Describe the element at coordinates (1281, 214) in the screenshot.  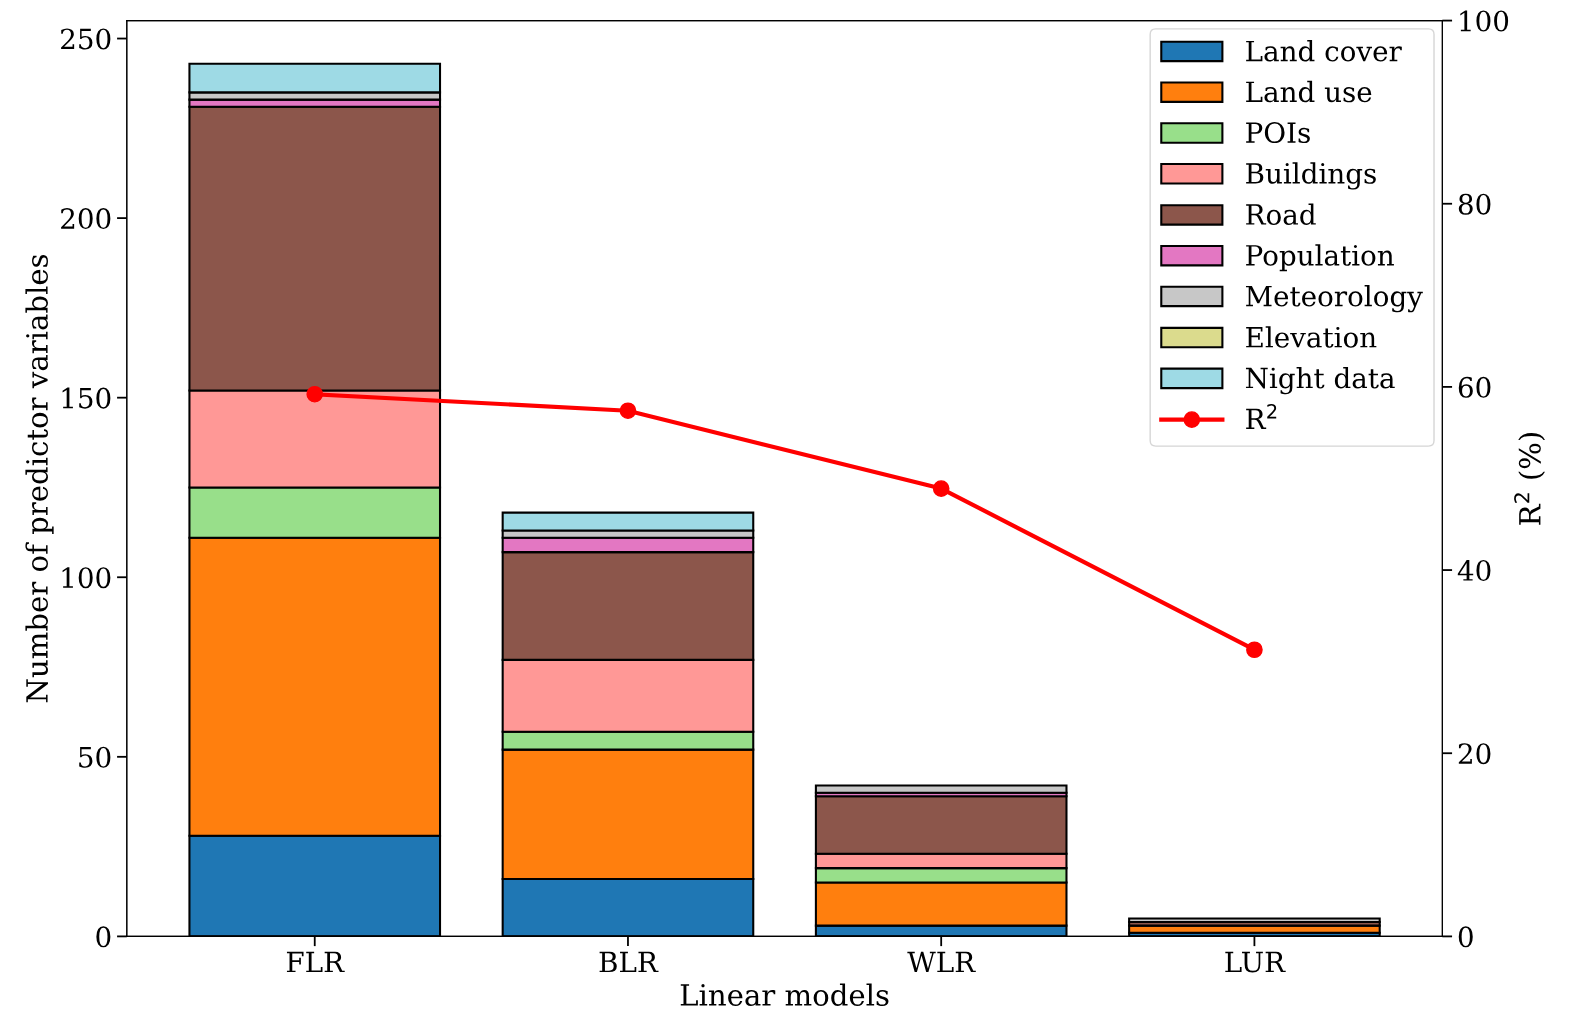
I see `legend-label: Road` at that location.